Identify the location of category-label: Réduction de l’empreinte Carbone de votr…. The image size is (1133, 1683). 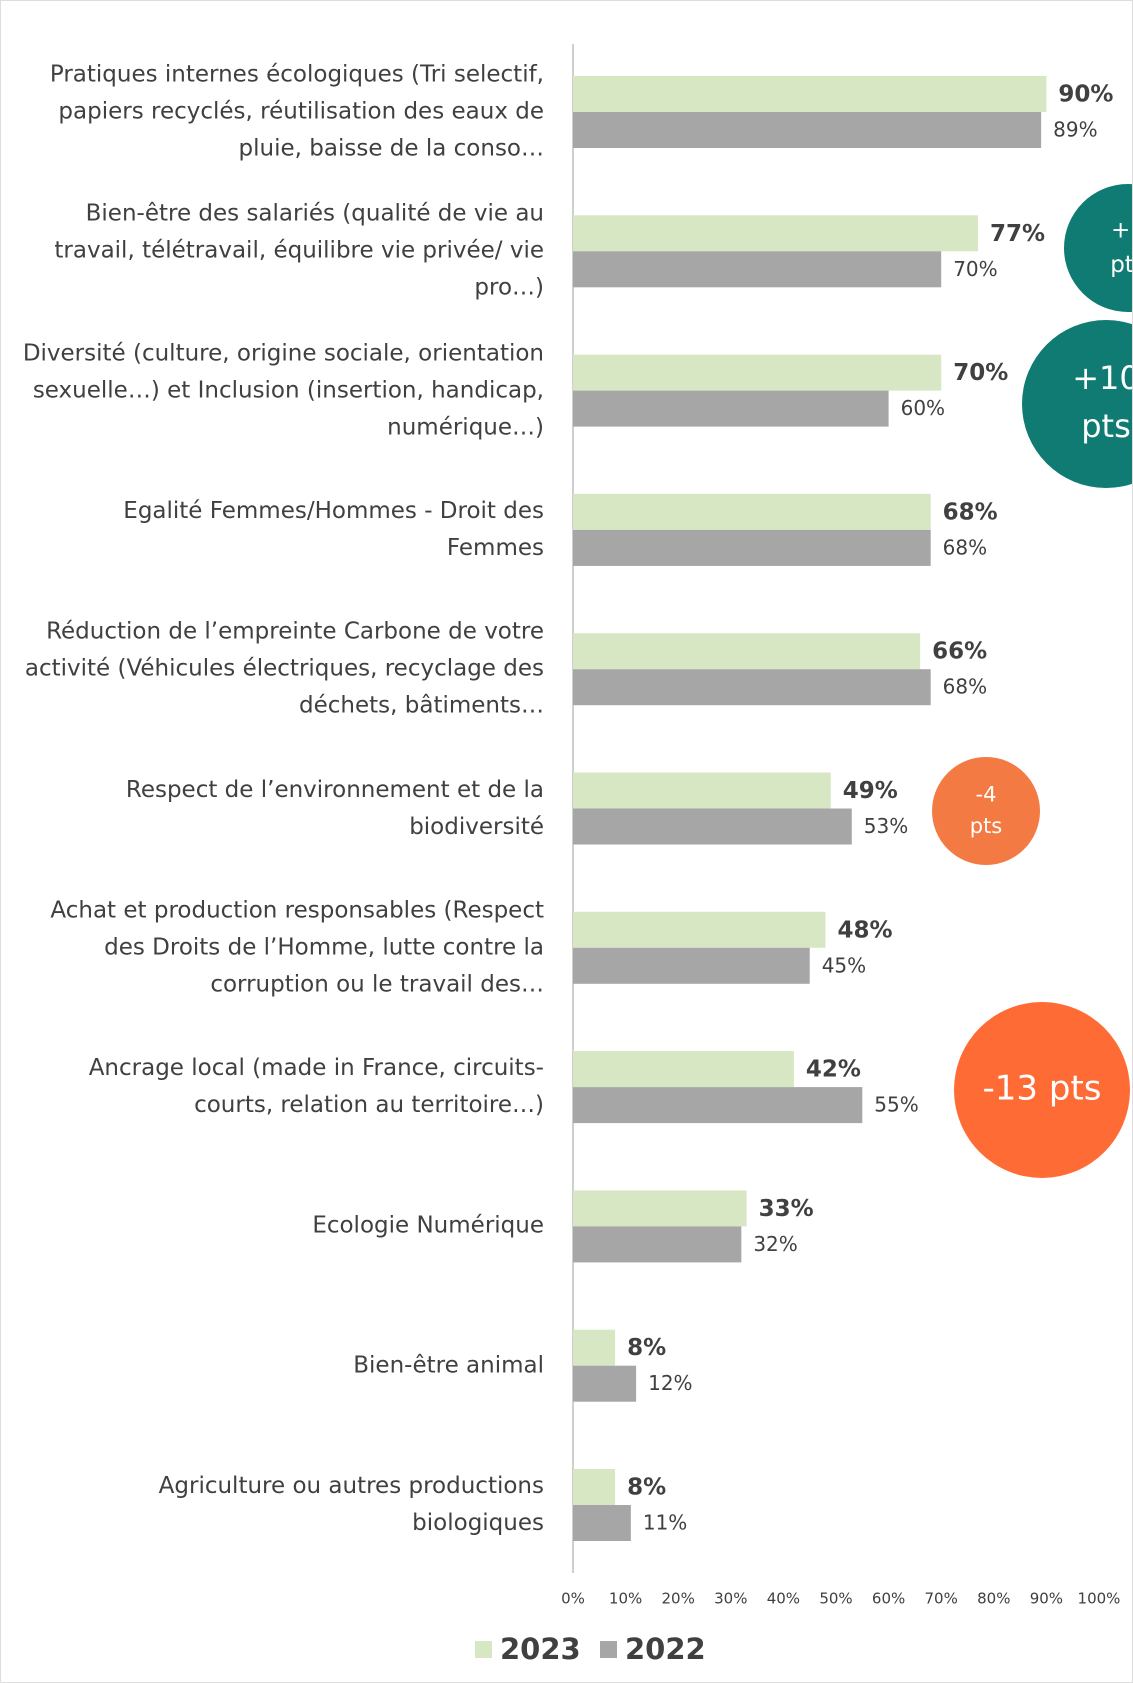
(284, 668).